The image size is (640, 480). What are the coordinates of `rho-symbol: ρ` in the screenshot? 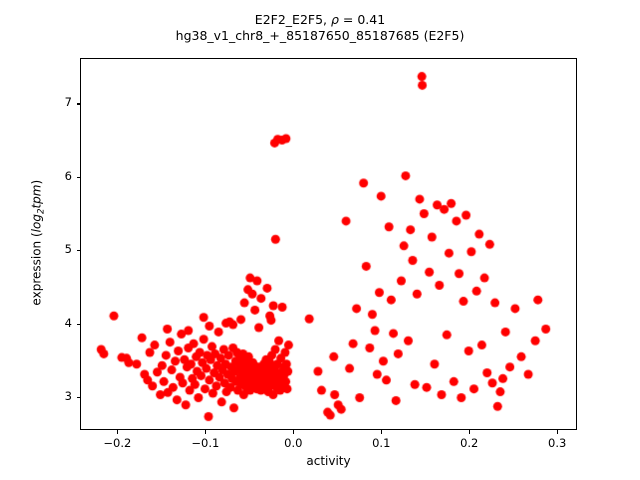 It's located at (334, 19).